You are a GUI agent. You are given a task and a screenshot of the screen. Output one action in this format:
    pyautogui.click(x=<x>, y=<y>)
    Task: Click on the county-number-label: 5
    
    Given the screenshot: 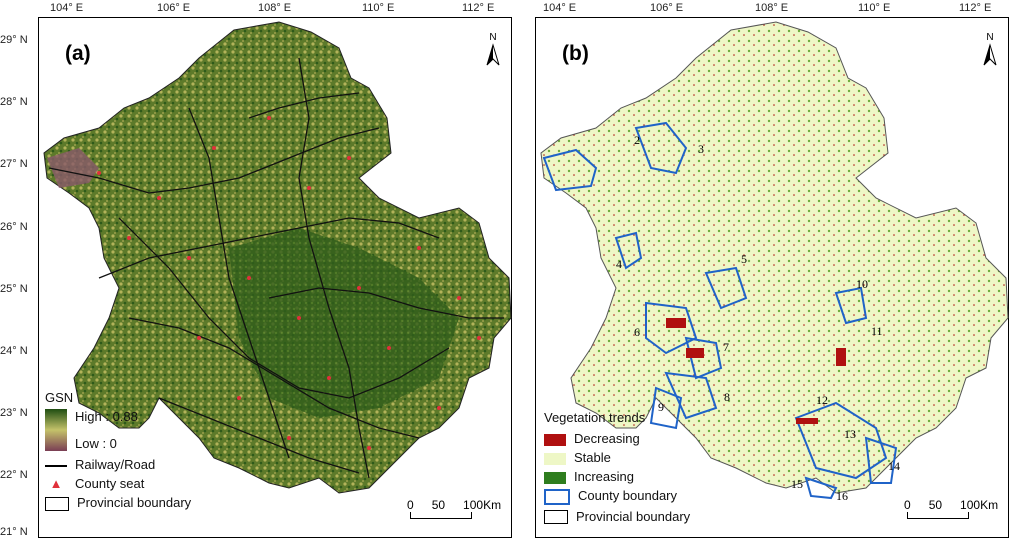 What is the action you would take?
    pyautogui.click(x=744, y=259)
    